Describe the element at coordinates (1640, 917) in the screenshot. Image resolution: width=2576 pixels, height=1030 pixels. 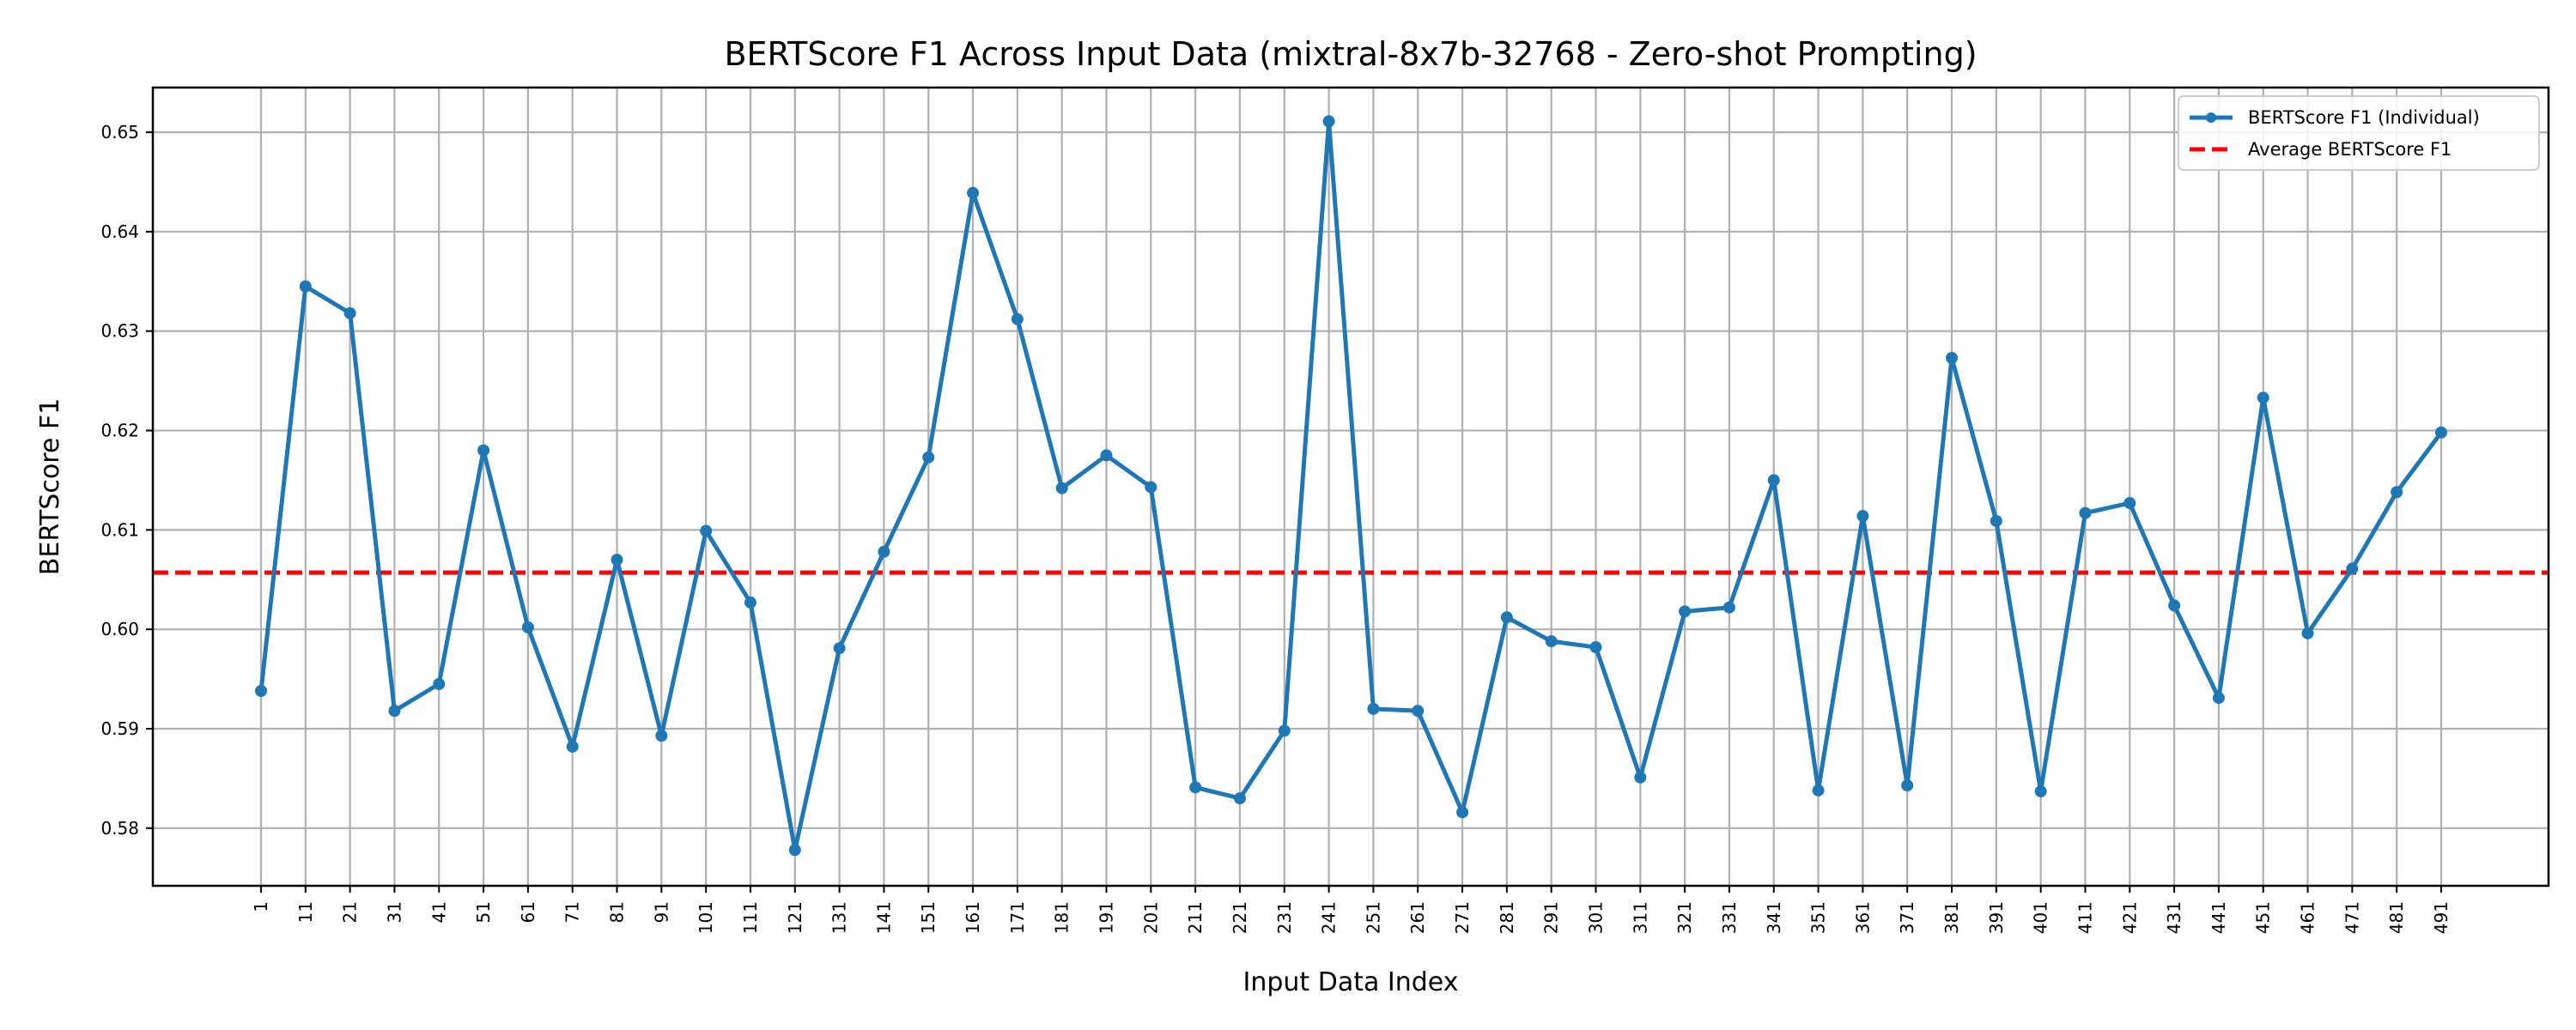
I see `x-tick-label: 311` at that location.